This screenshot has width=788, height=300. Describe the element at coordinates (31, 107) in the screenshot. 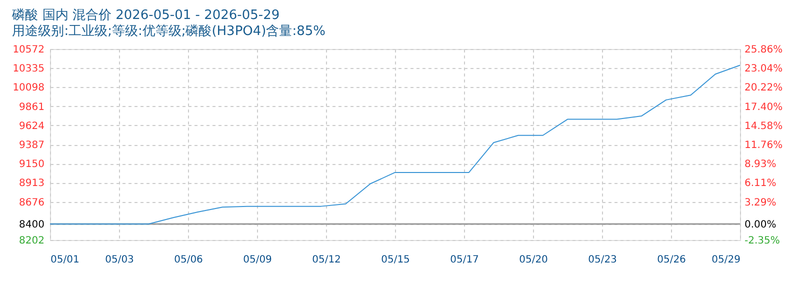

I see `y-tick-label: 9861` at that location.